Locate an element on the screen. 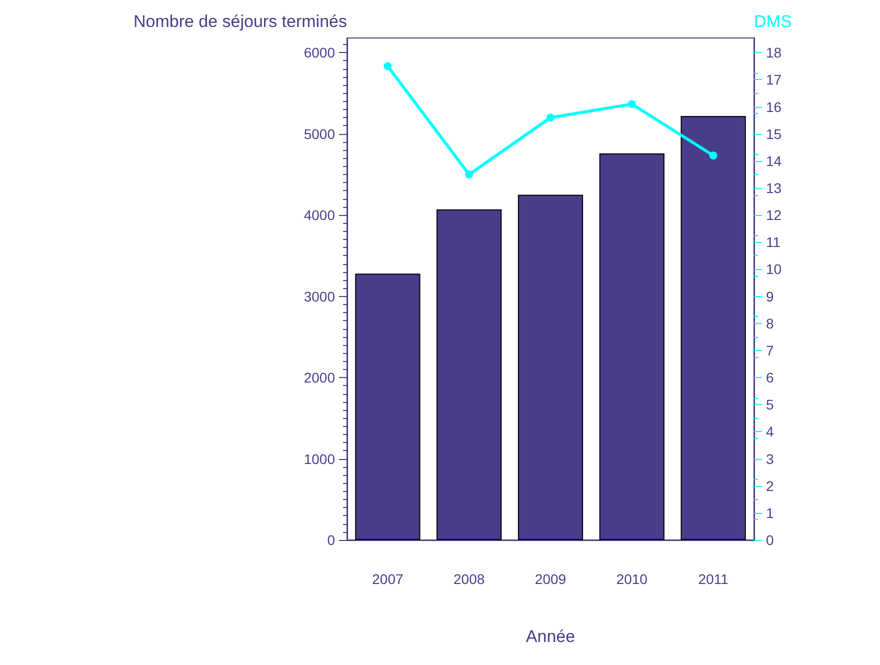 The image size is (880, 665). y2-tick-label: 6 is located at coordinates (770, 378).